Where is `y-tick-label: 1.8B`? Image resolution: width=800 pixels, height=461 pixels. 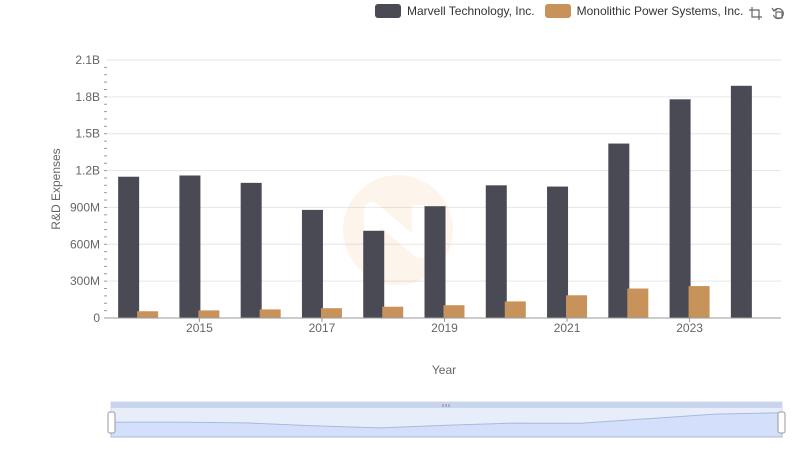
y-tick-label: 1.8B is located at coordinates (87, 97).